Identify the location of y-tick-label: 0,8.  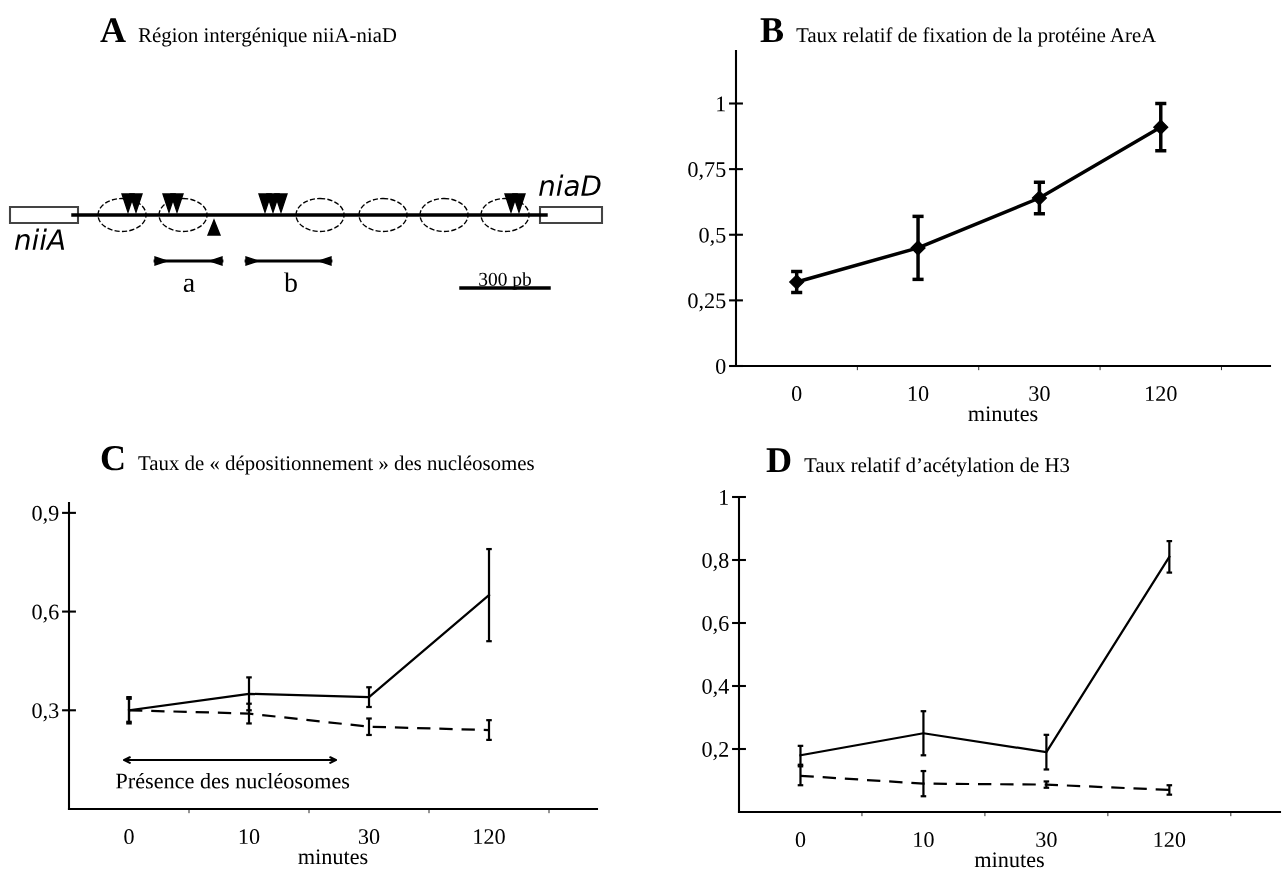
(715, 562).